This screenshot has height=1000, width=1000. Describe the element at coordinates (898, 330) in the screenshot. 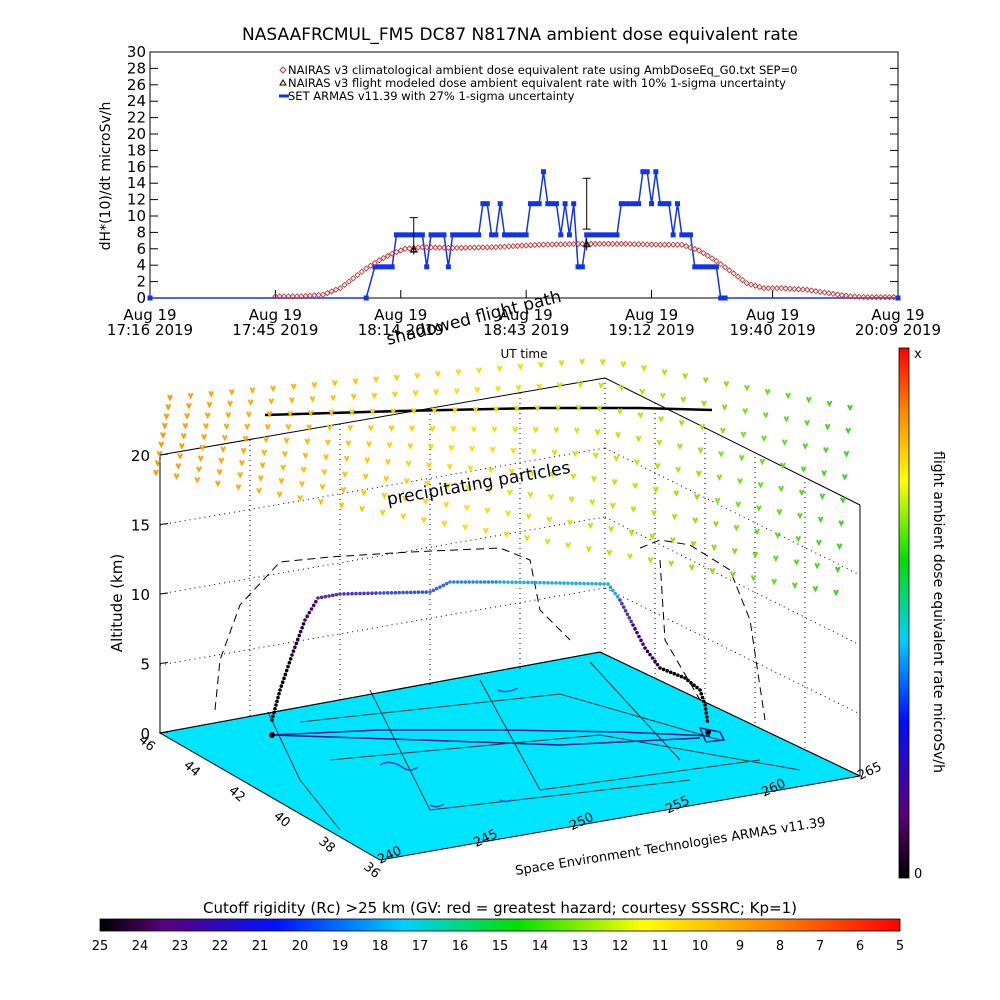

I see `x-tick-label-time: 20:09 2019` at that location.